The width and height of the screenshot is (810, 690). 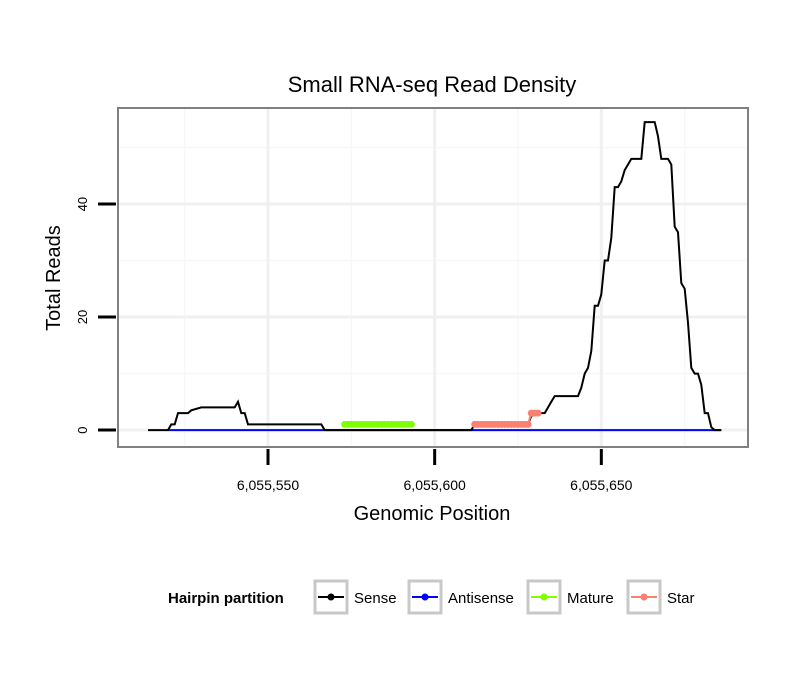 I want to click on legend-title: Hairpin partition, so click(x=226, y=598).